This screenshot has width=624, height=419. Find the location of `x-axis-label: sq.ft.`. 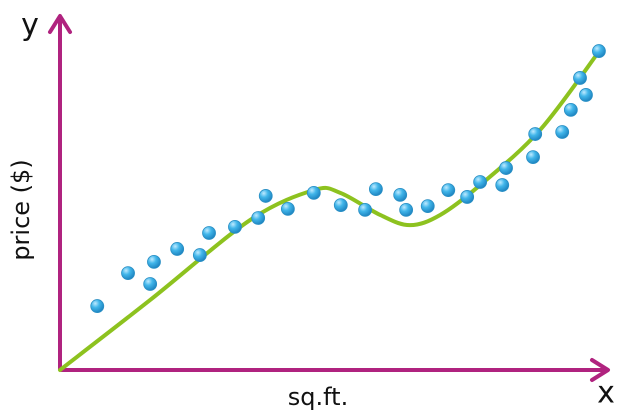

x-axis-label: sq.ft. is located at coordinates (318, 397).